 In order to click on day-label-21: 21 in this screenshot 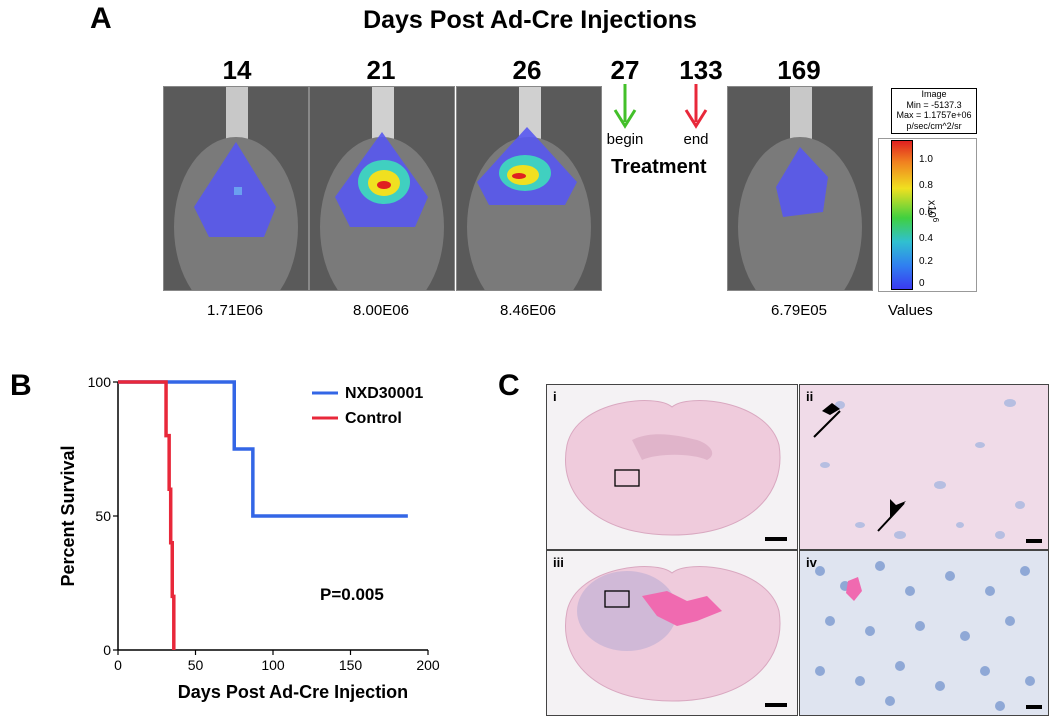, I will do `click(381, 70)`.